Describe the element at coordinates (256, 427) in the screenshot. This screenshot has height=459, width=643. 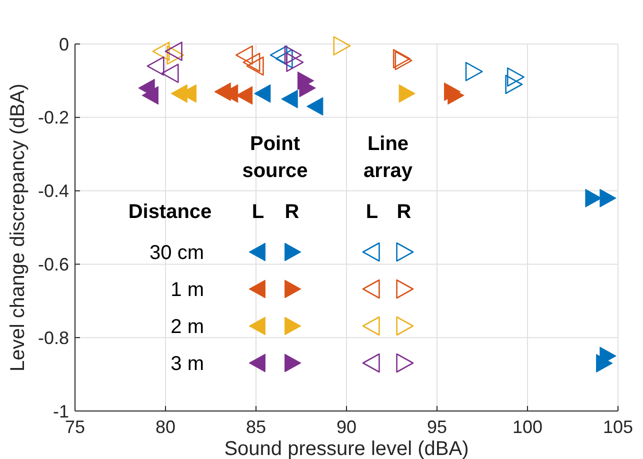
I see `x-tick-label: 85` at that location.